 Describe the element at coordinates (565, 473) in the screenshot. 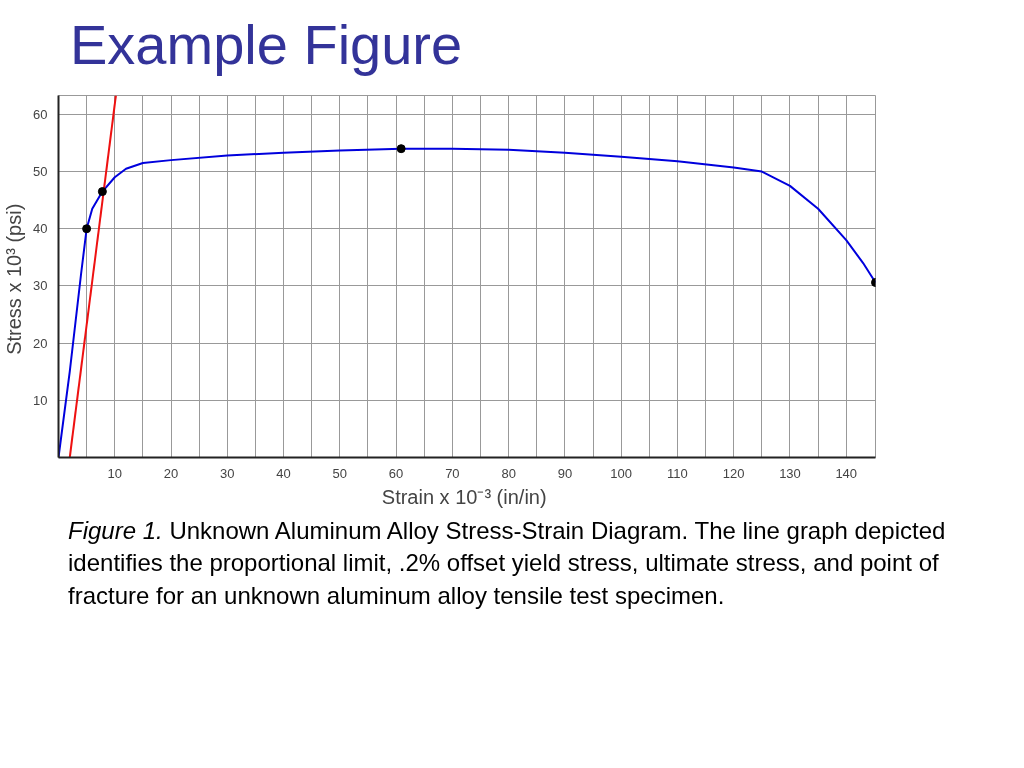

I see `x-tick-label: 90` at that location.